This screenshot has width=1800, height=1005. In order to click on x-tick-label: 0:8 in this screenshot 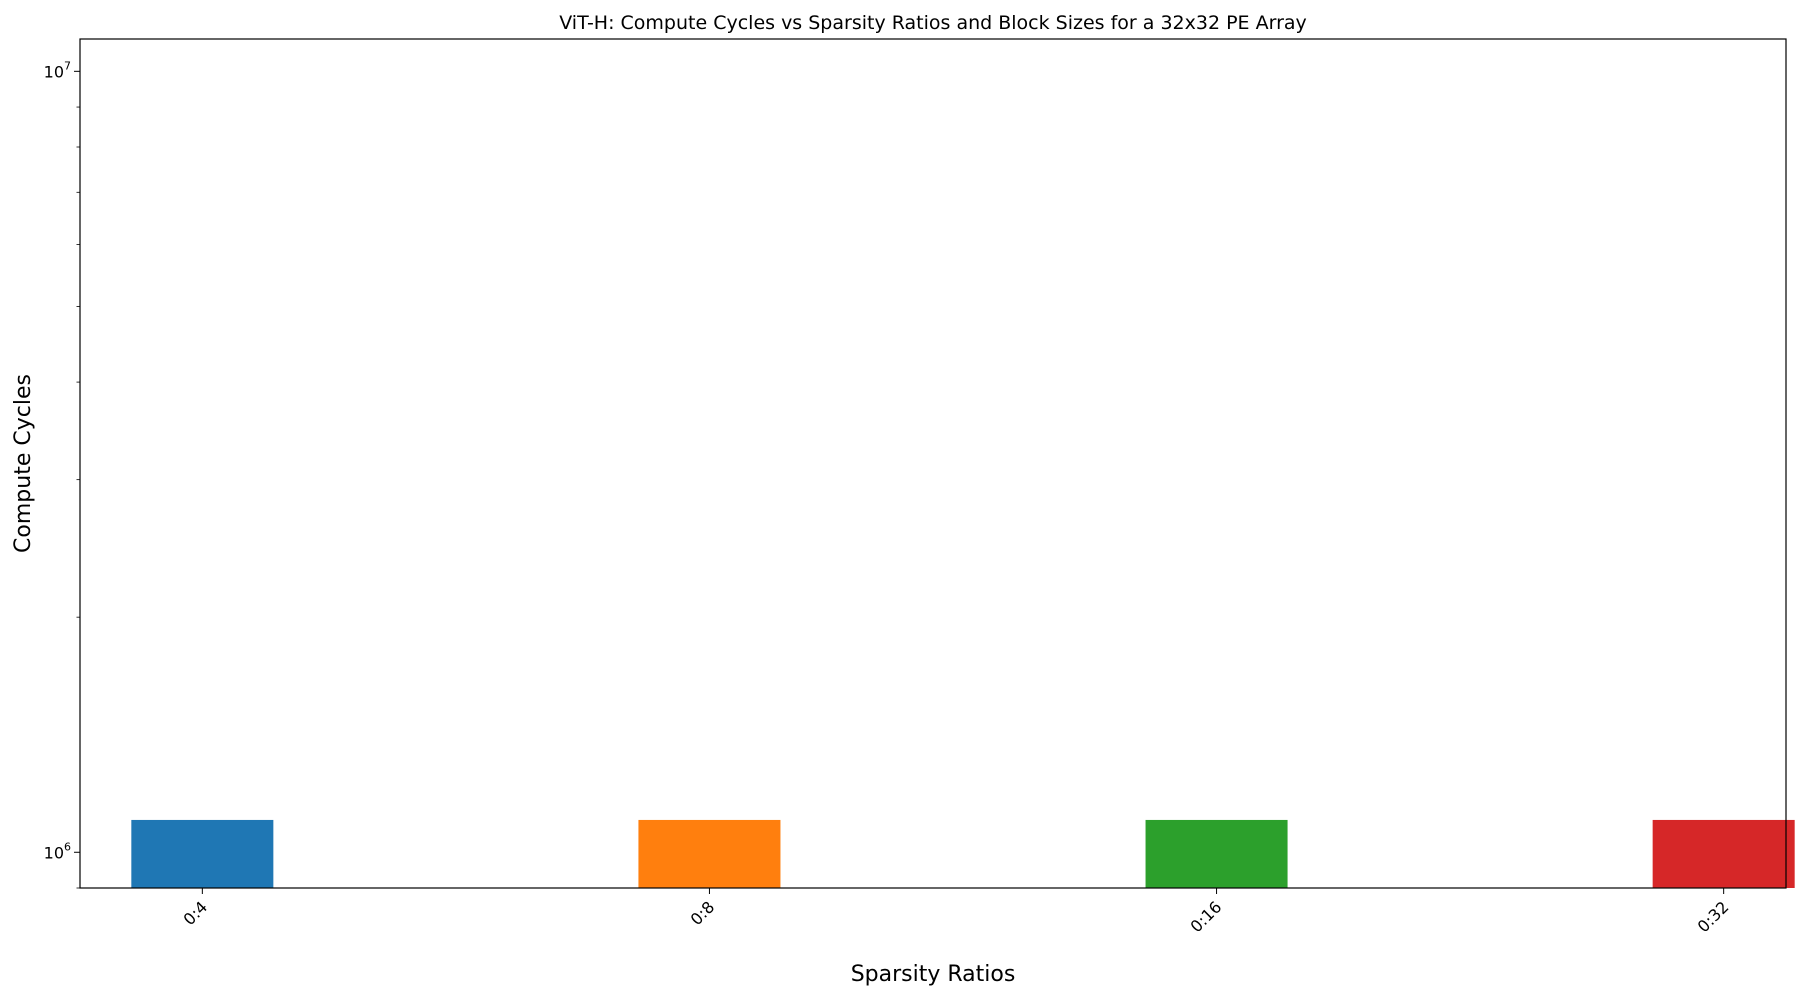, I will do `click(703, 913)`.